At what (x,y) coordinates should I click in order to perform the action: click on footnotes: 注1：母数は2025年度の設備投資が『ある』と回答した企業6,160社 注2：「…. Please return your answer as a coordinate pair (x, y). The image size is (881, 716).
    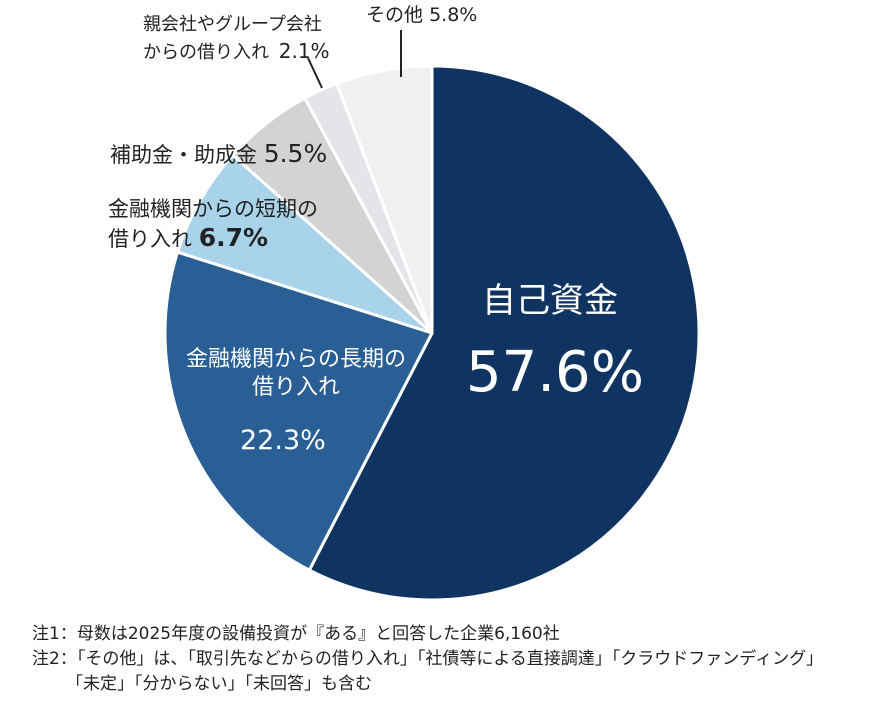
    Looking at the image, I should click on (427, 659).